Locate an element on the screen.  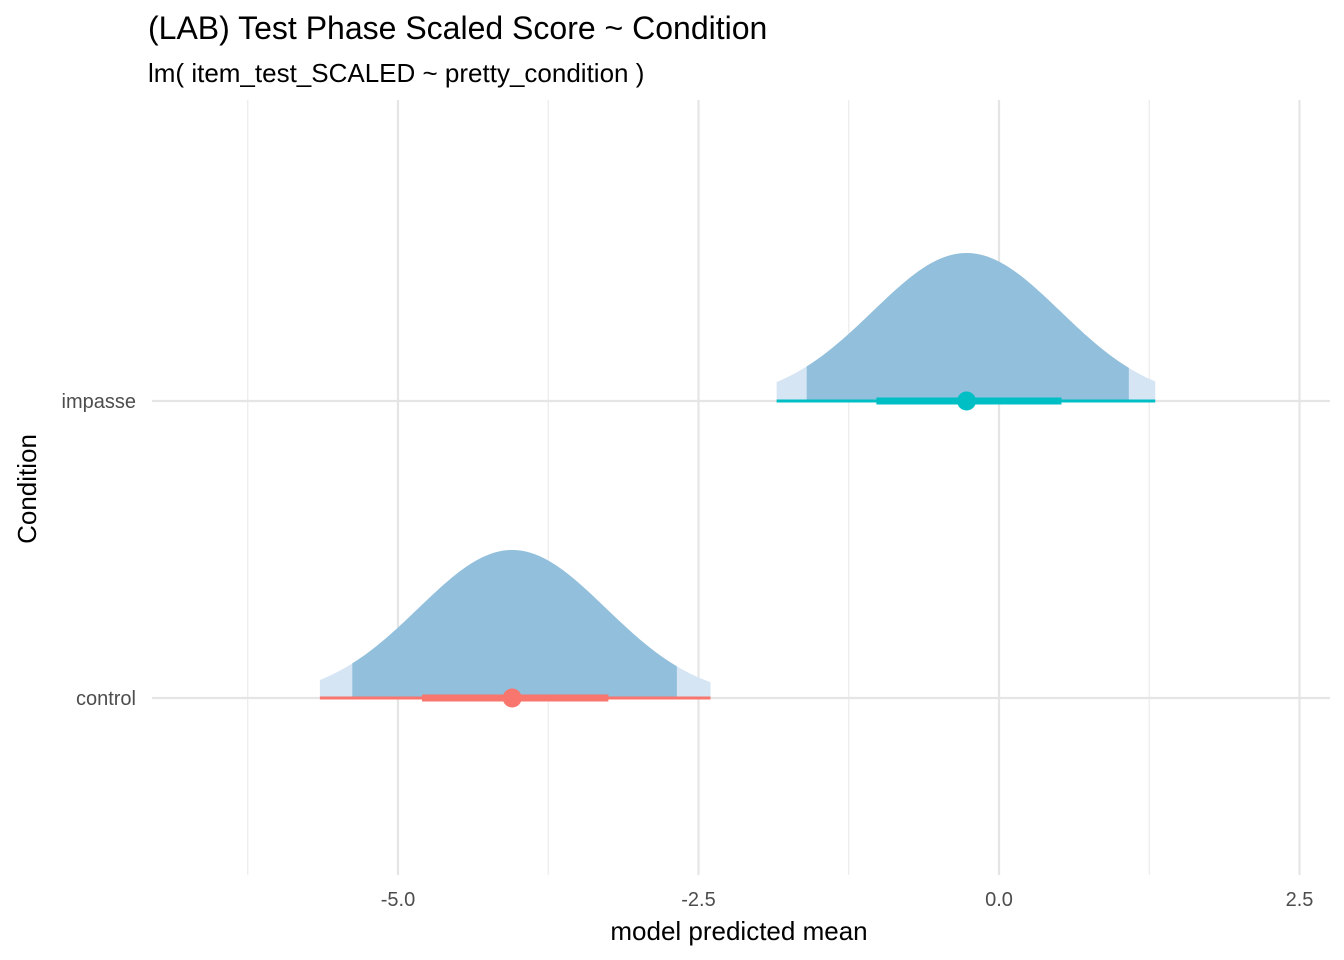
x-tick-label: -2.5 is located at coordinates (698, 900).